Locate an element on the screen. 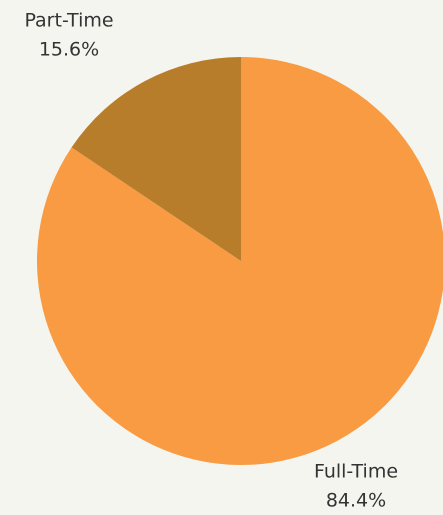 The width and height of the screenshot is (443, 515). slice-value-label: 15.6% is located at coordinates (69, 50).